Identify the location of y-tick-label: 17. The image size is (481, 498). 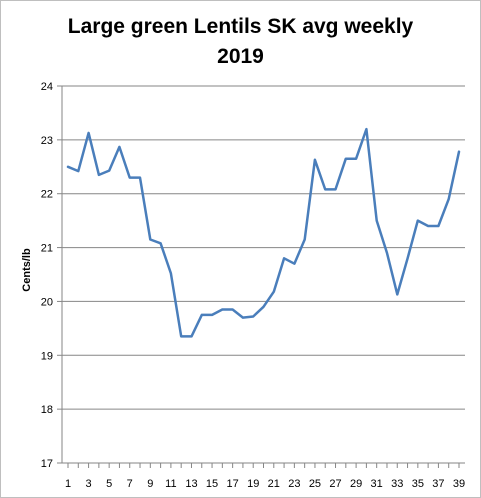
(47, 464).